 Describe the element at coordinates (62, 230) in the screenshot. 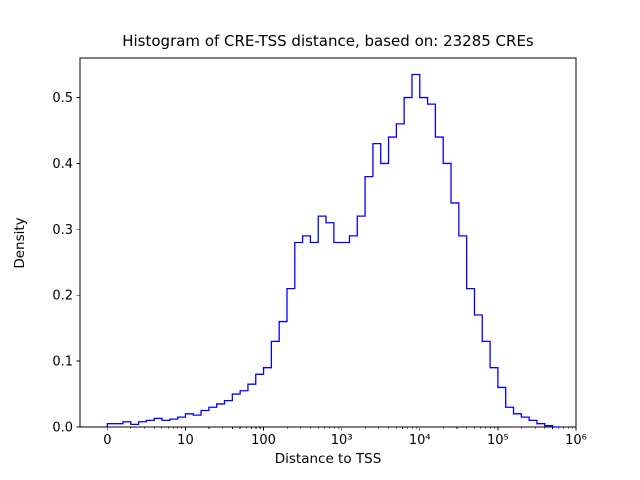

I see `y-tick-label: 0.3` at that location.